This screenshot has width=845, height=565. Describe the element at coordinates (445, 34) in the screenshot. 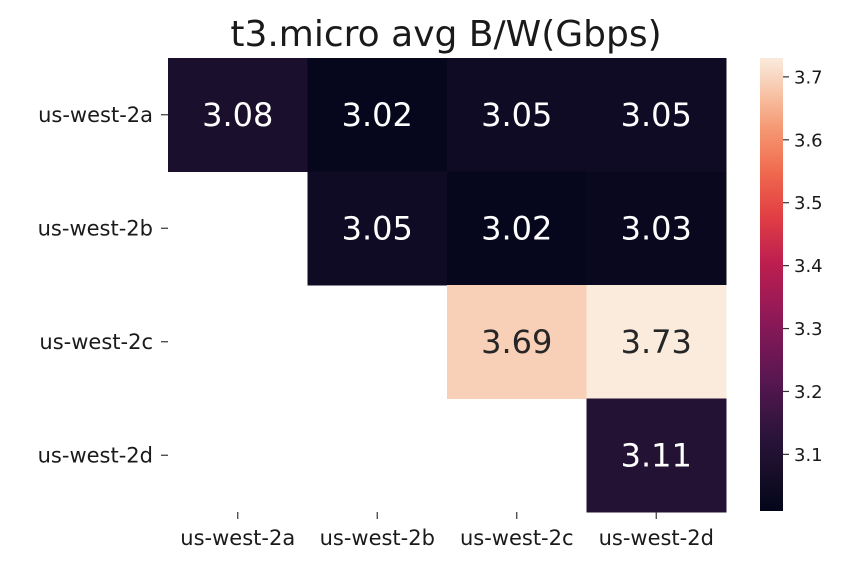

I see `chart-title: t3.micro avg B/W(Gbps)` at that location.